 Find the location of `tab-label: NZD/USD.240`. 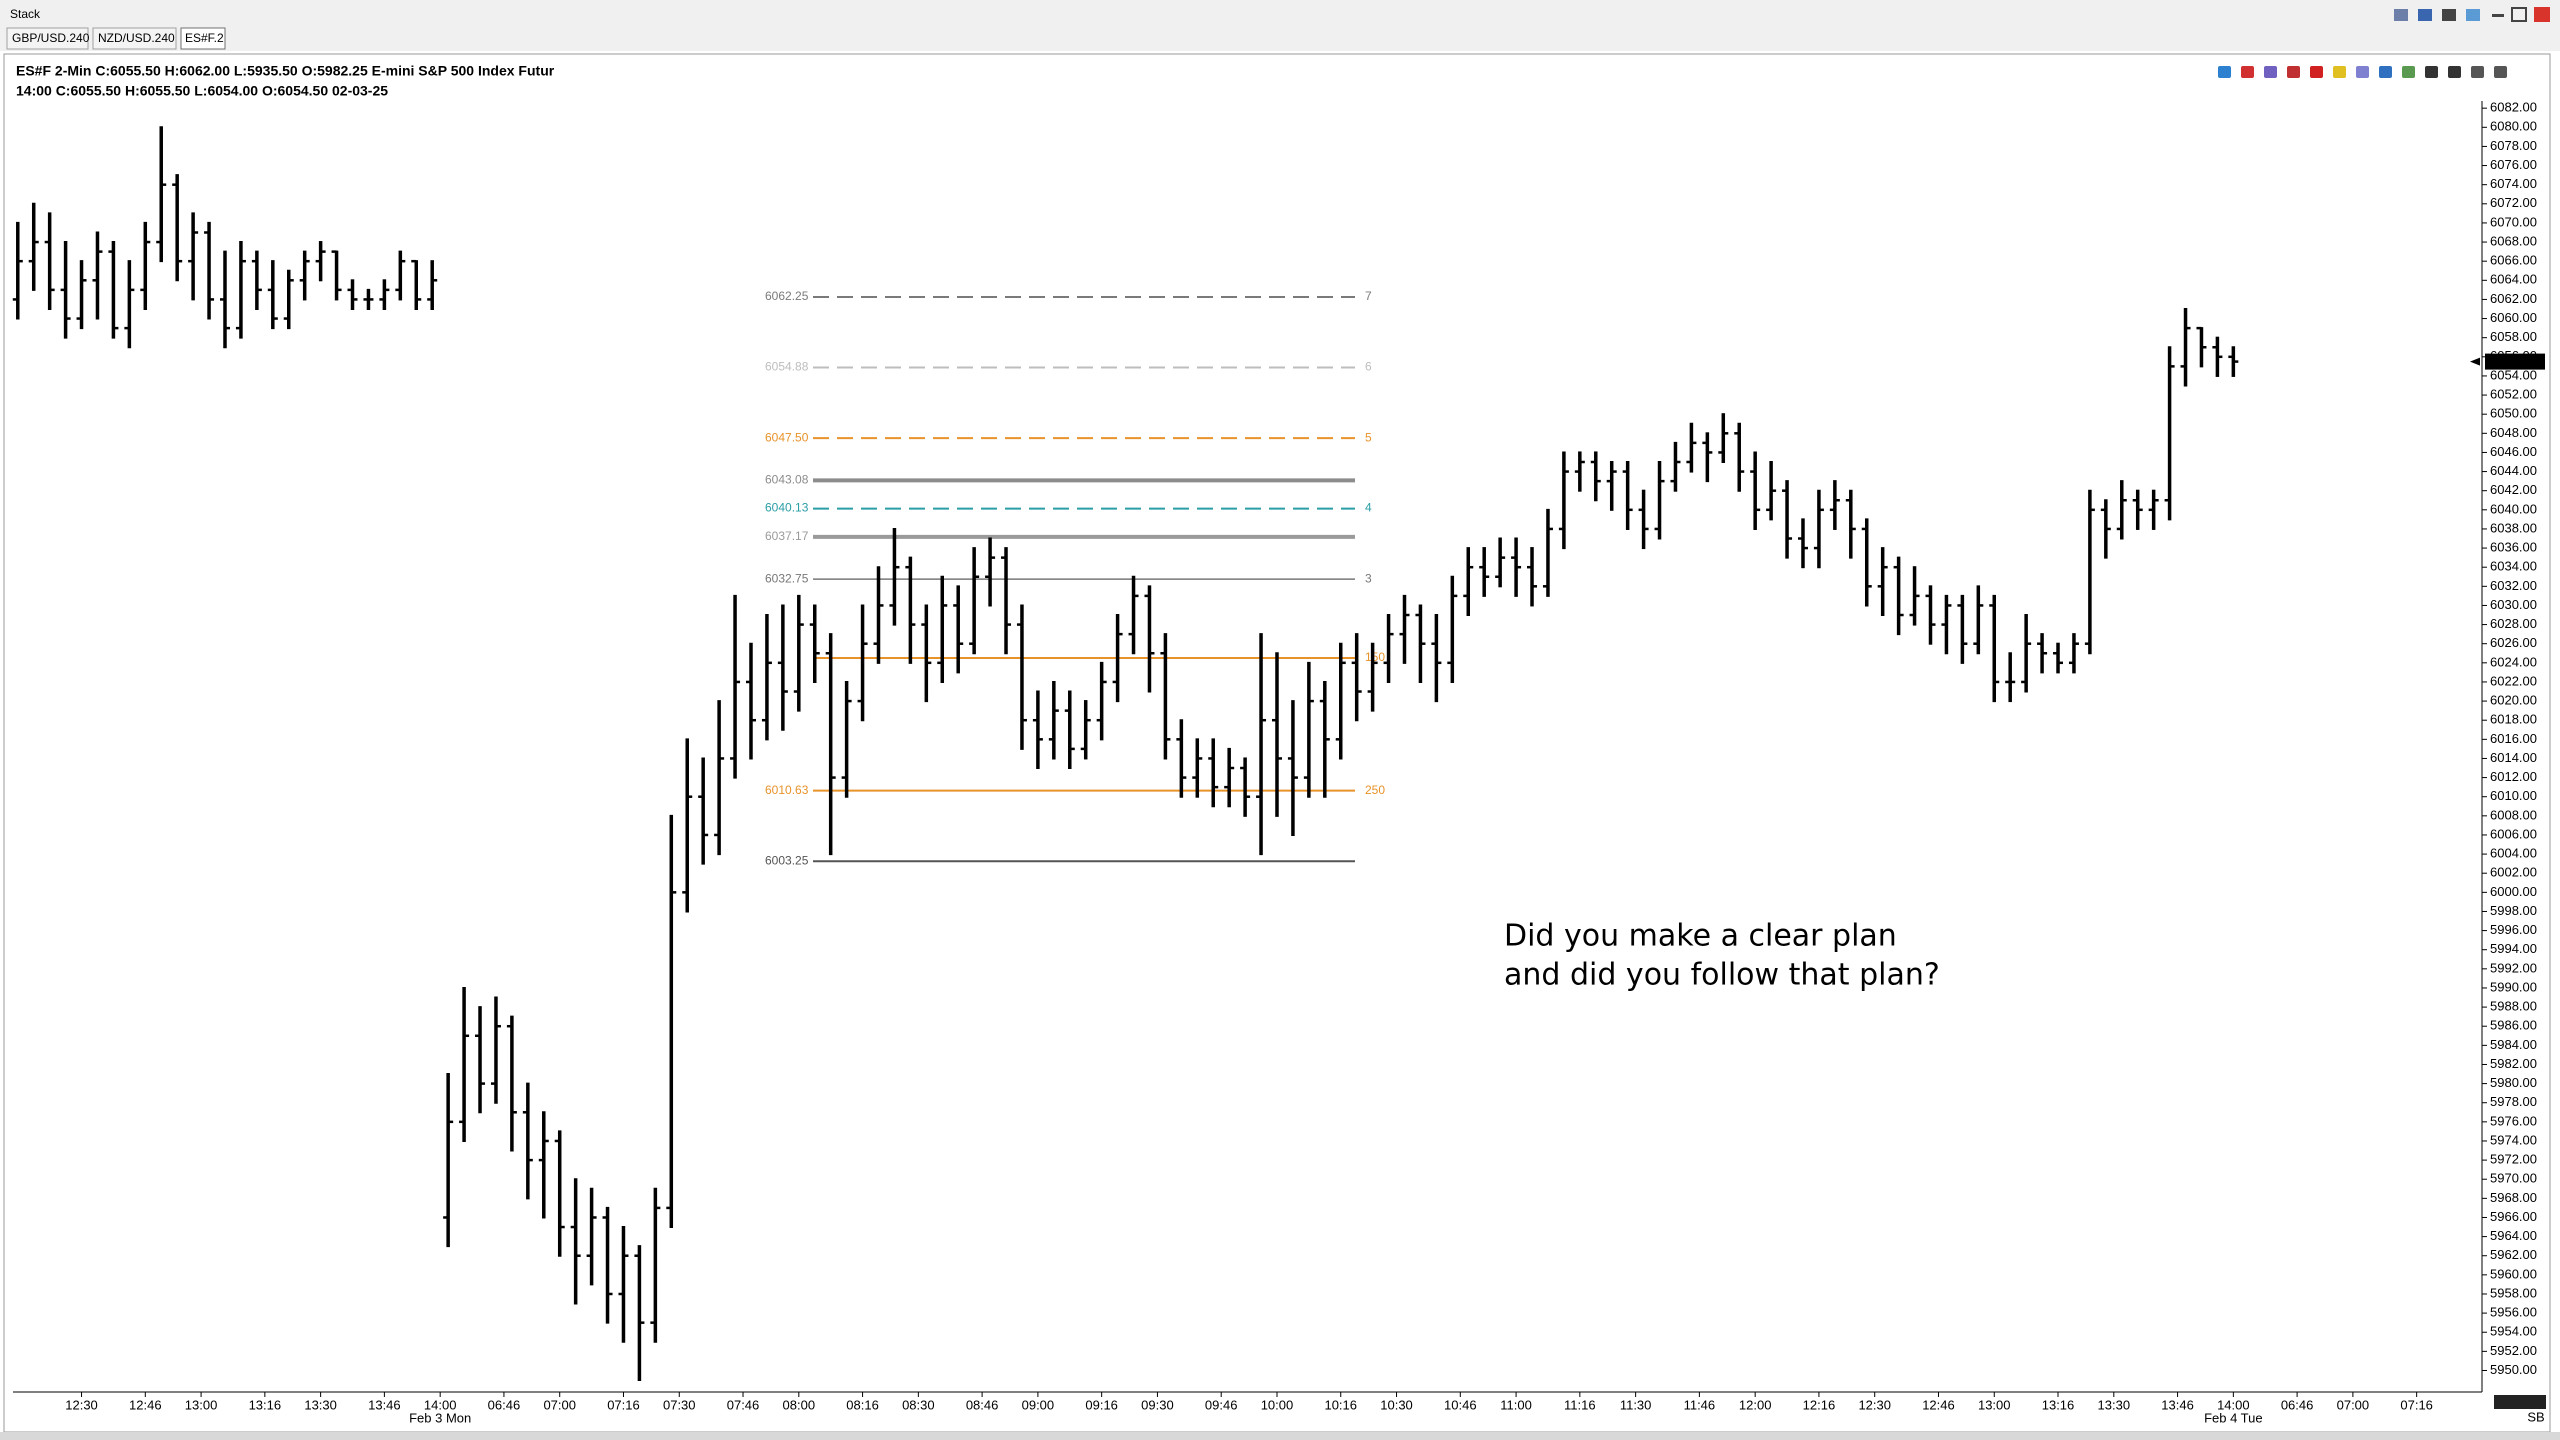

tab-label: NZD/USD.240 is located at coordinates (136, 38).